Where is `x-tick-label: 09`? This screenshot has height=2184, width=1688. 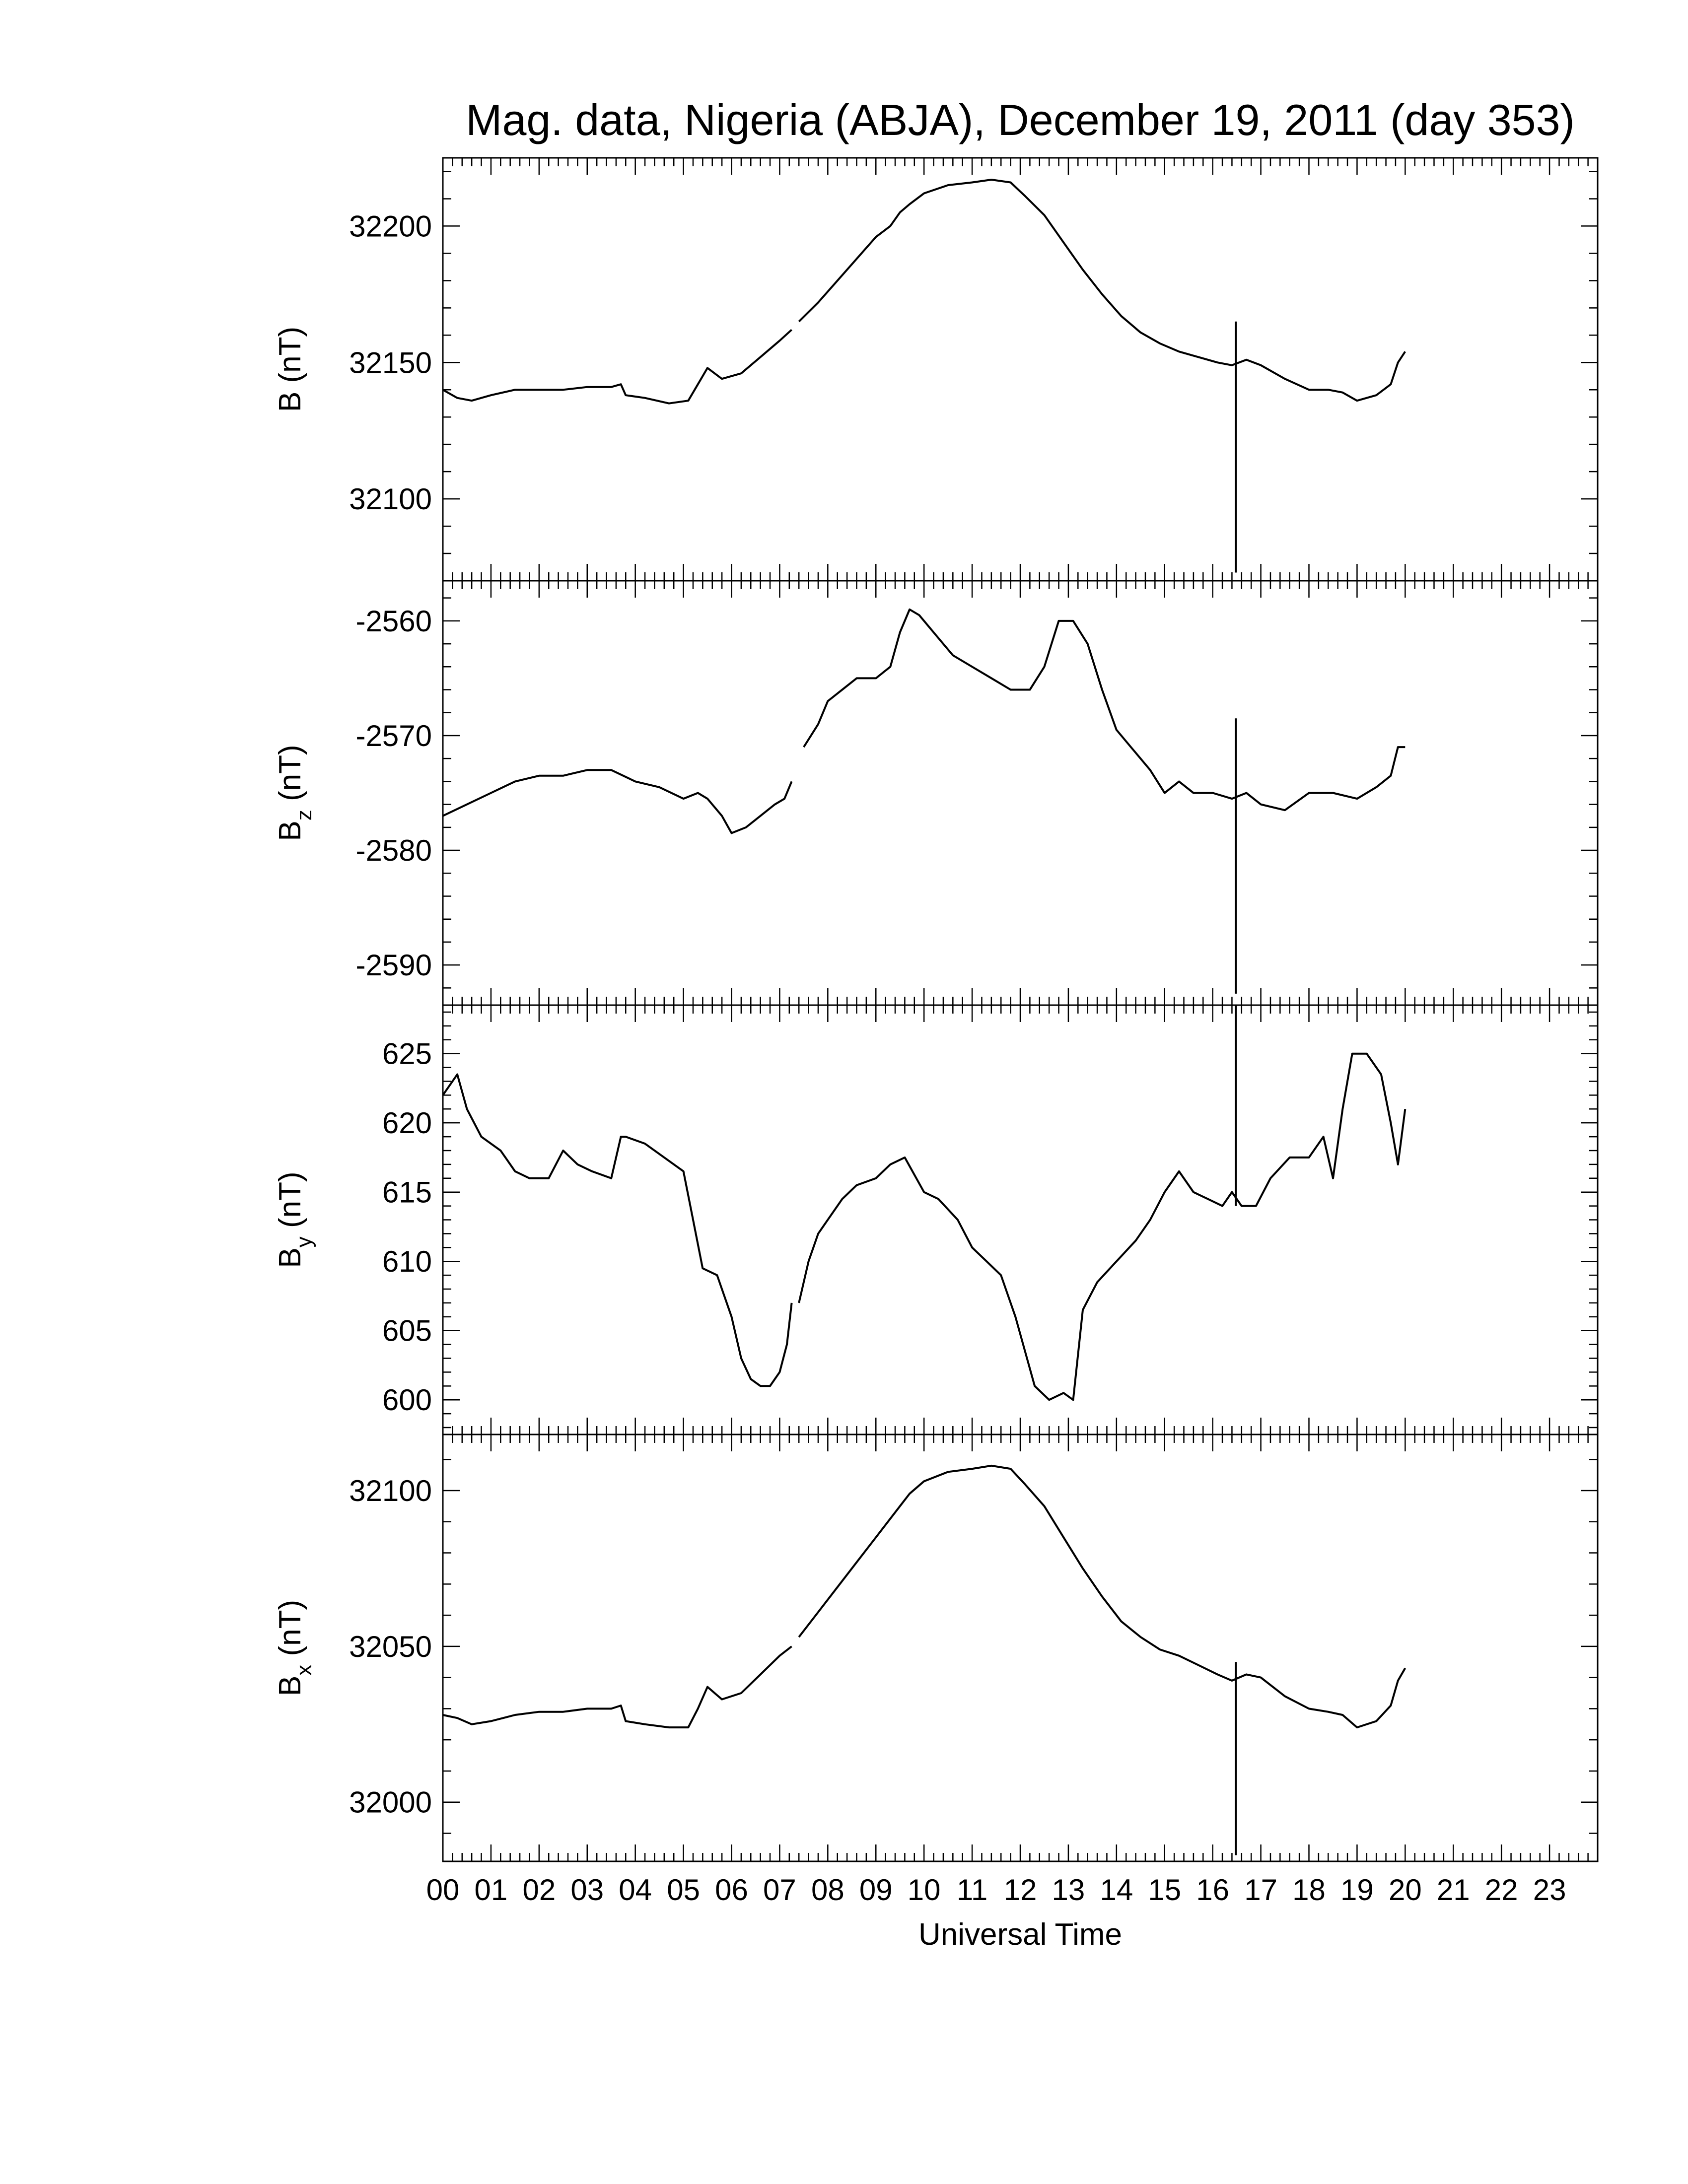
x-tick-label: 09 is located at coordinates (876, 1890).